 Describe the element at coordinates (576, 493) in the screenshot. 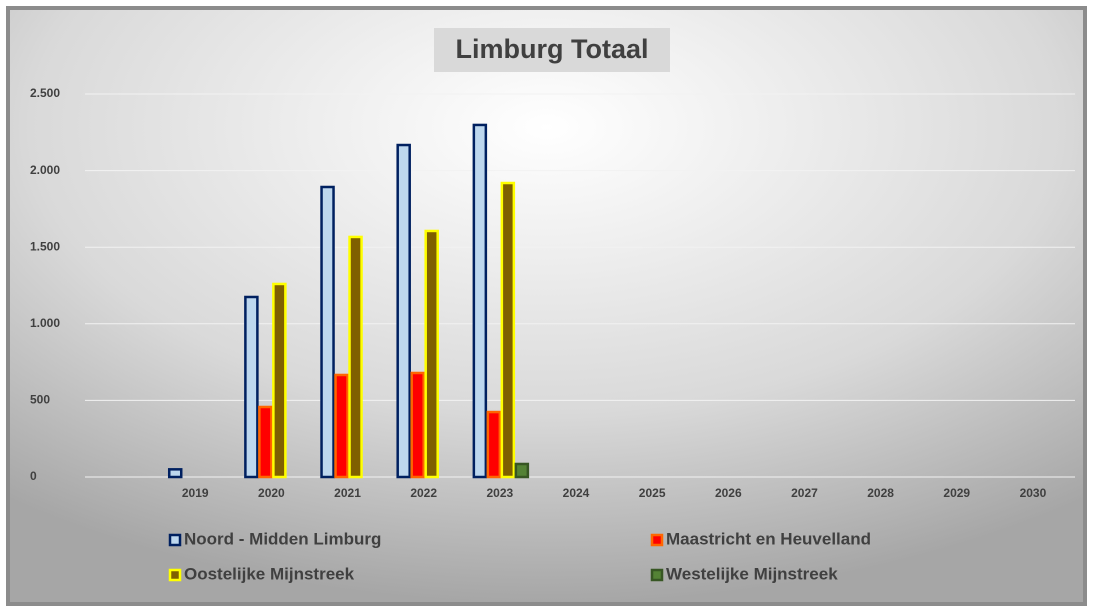

I see `x-tick-label: 2024` at that location.